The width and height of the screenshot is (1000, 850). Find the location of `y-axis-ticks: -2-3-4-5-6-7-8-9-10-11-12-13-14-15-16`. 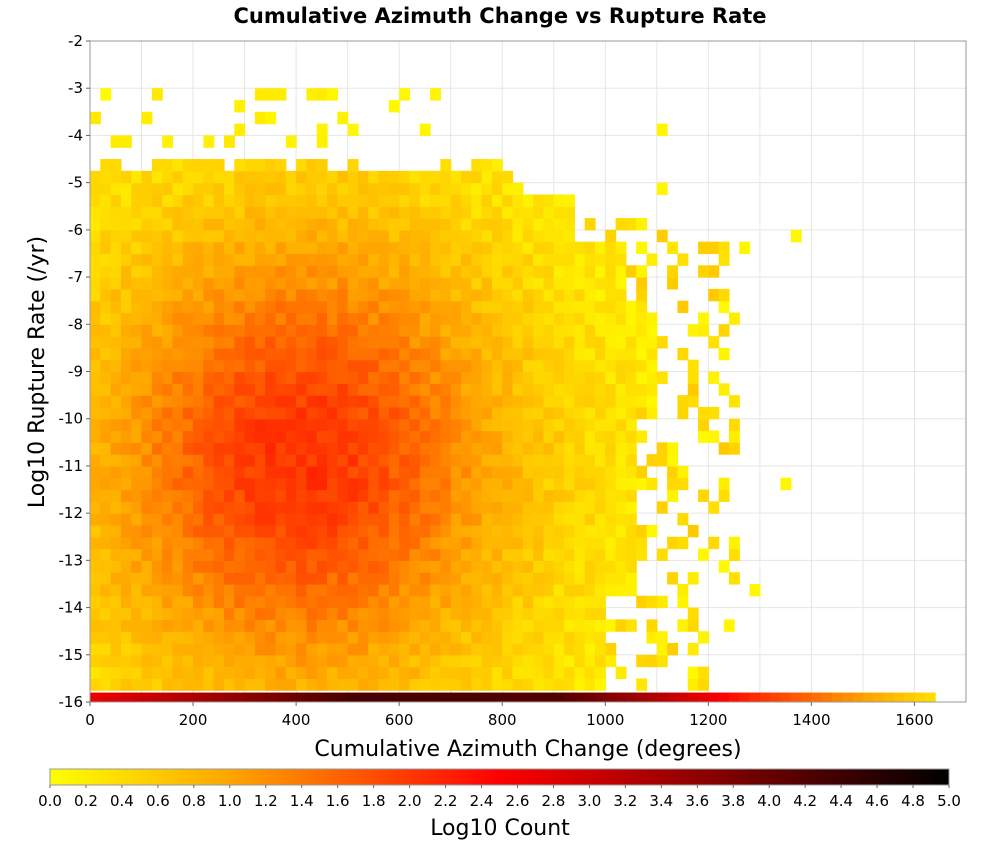

y-axis-ticks: -2-3-4-5-6-7-8-9-10-11-12-13-14-15-16 is located at coordinates (74, 371).